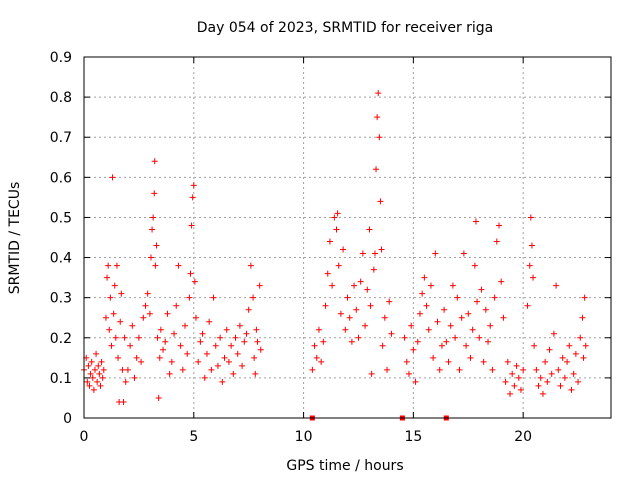 This screenshot has height=480, width=640. Describe the element at coordinates (61, 98) in the screenshot. I see `y-tick-label: 0.8` at that location.